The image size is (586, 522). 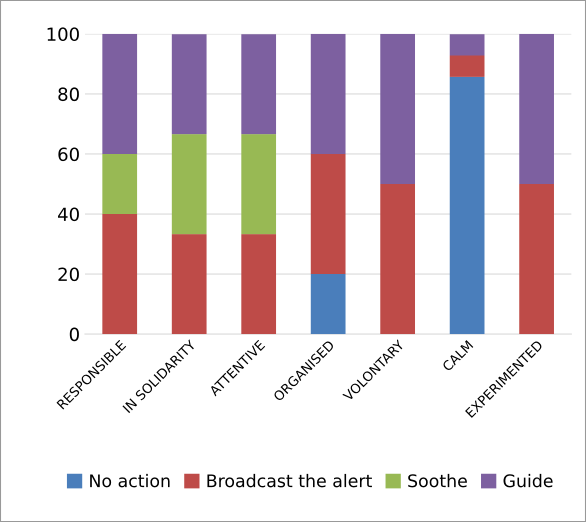 I want to click on y-tick-label: 60, so click(x=68, y=154).